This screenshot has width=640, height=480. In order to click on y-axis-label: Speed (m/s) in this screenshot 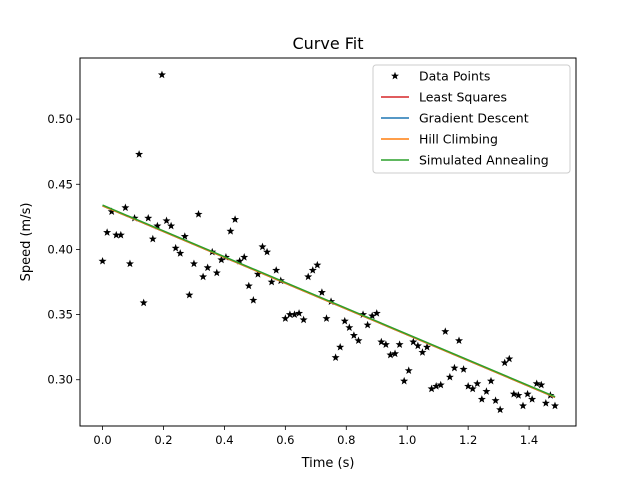, I will do `click(26, 242)`.